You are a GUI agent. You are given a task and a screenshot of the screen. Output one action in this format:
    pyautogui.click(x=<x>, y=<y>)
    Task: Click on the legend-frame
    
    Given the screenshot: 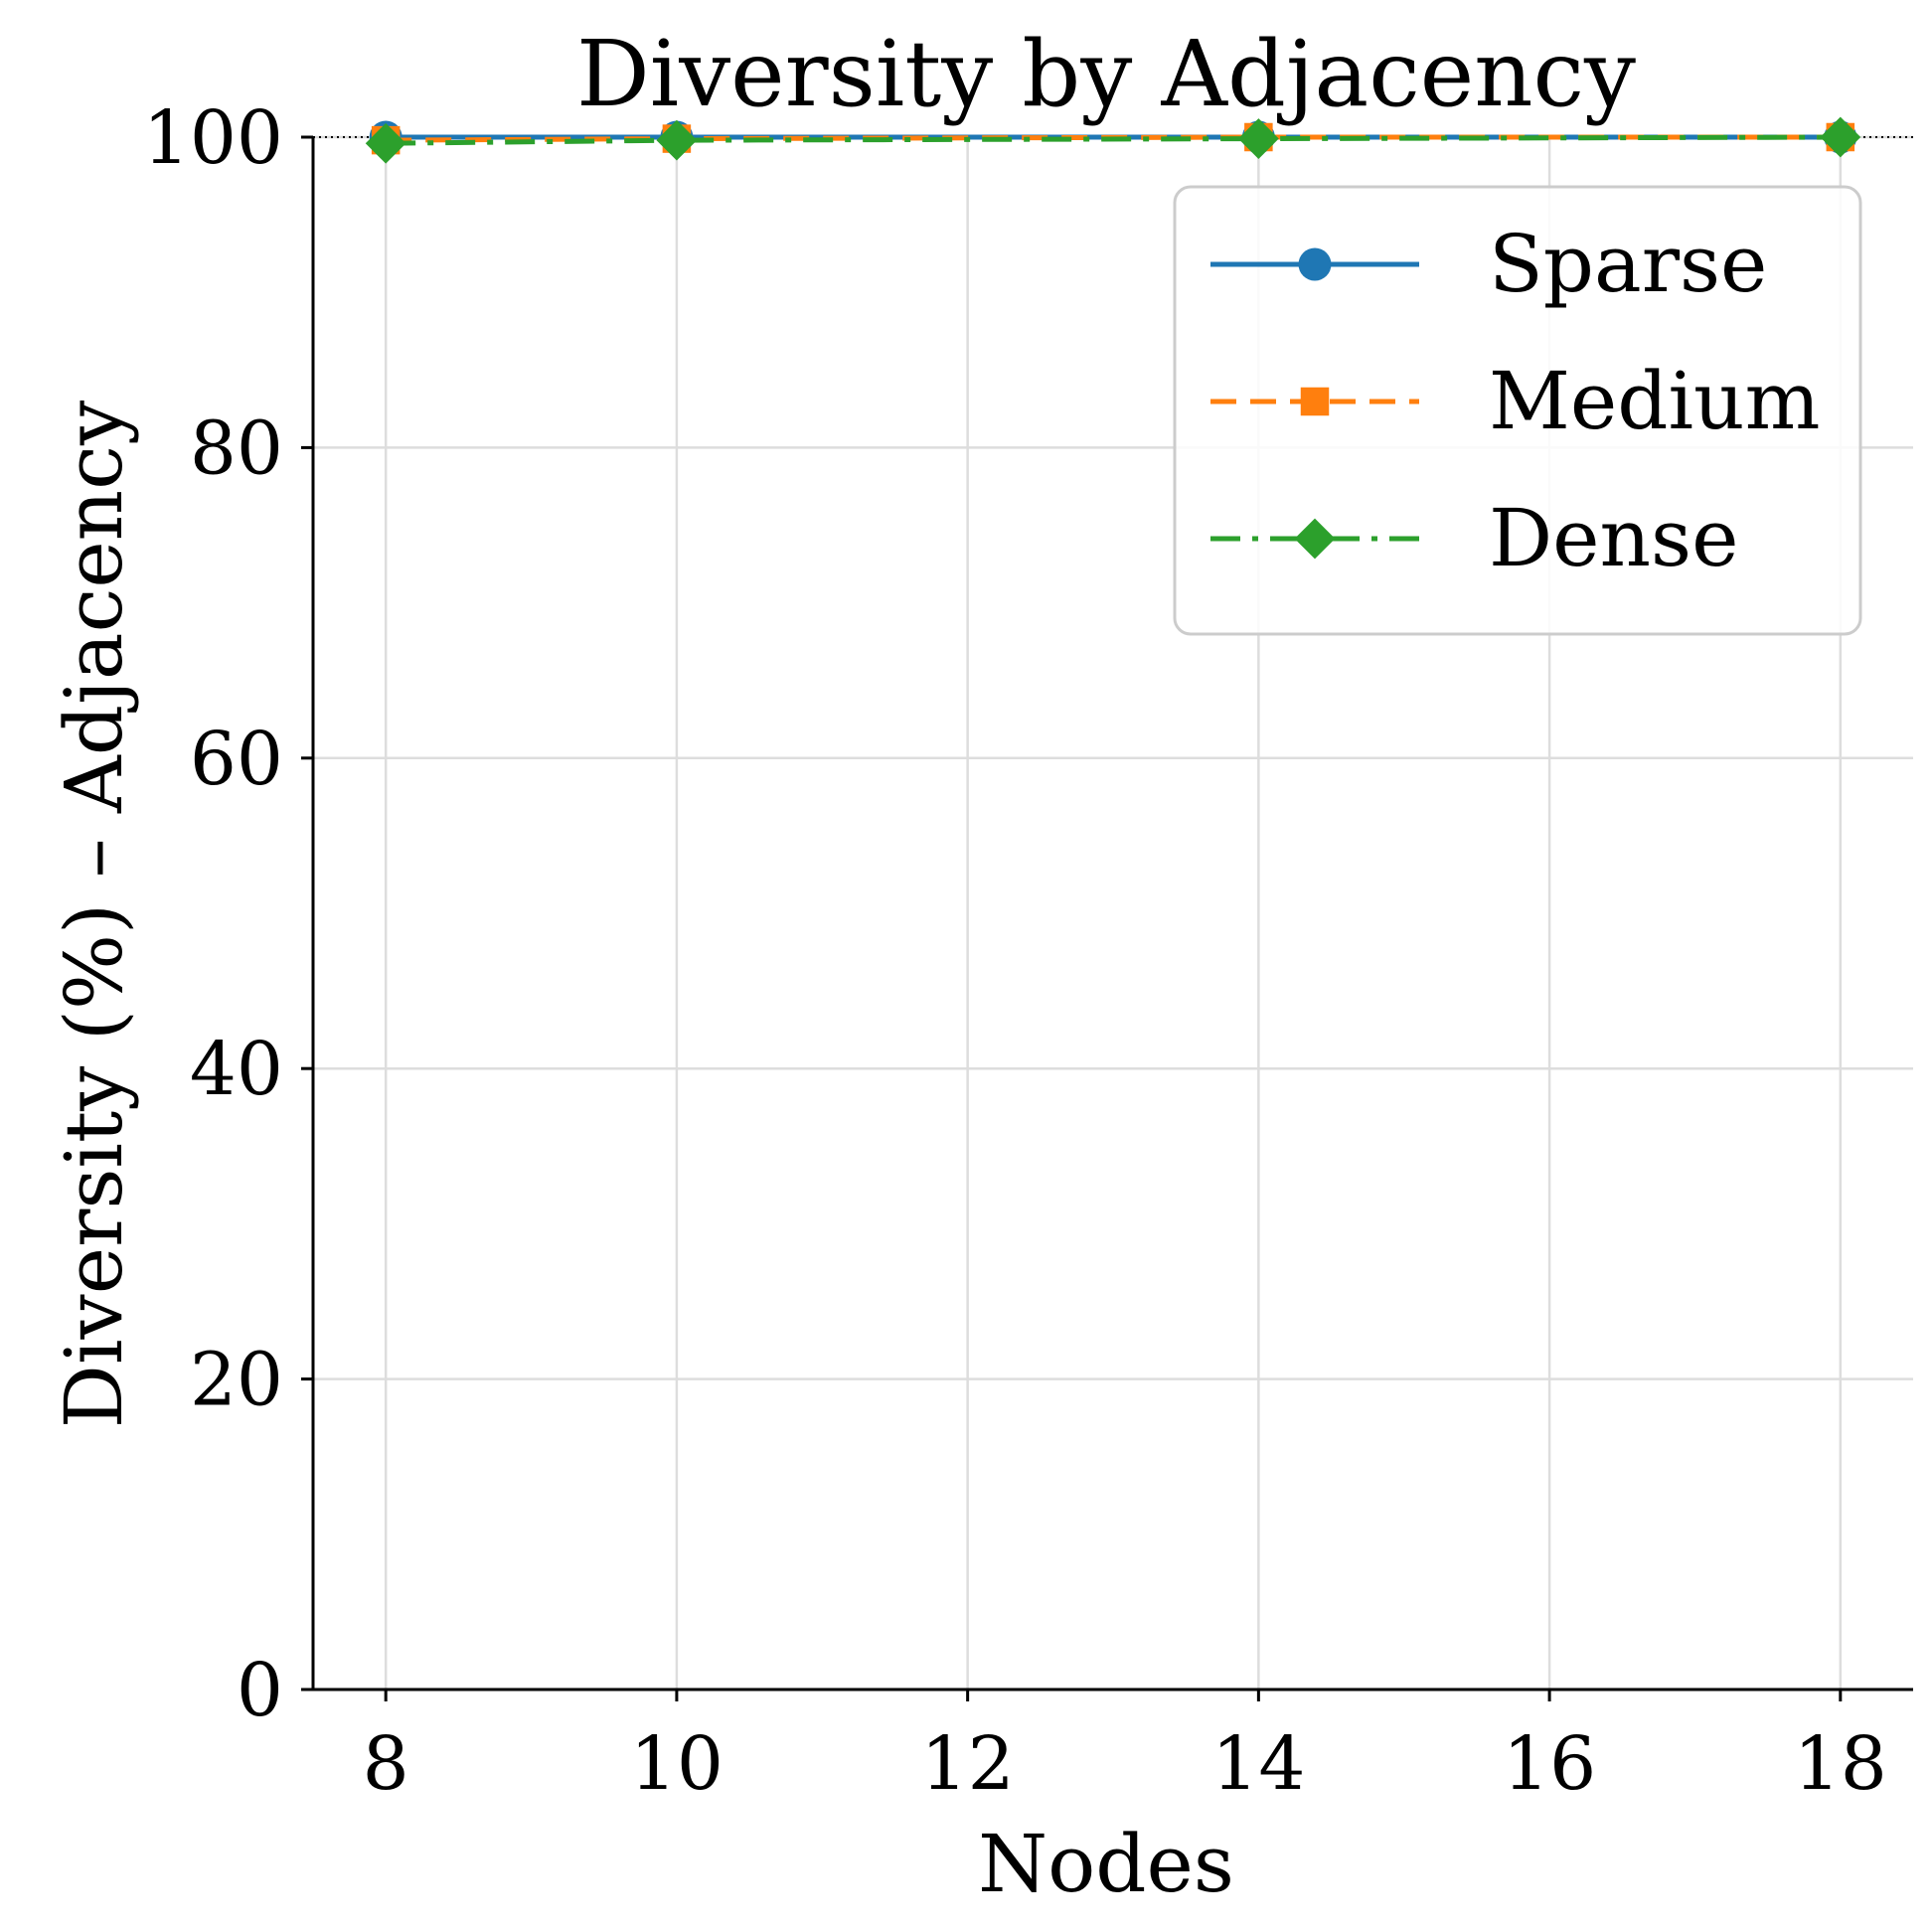 What is the action you would take?
    pyautogui.click(x=1517, y=410)
    